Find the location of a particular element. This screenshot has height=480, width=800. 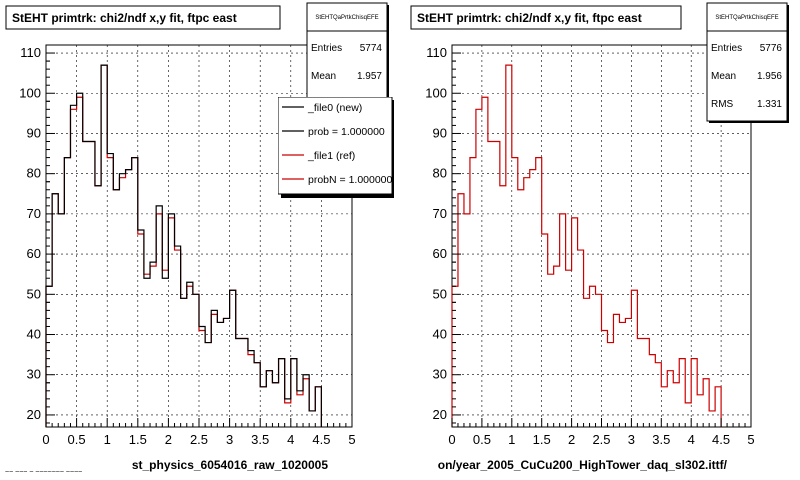

x-axis-label: st_physics_6054016_raw_1020005 is located at coordinates (230, 465).